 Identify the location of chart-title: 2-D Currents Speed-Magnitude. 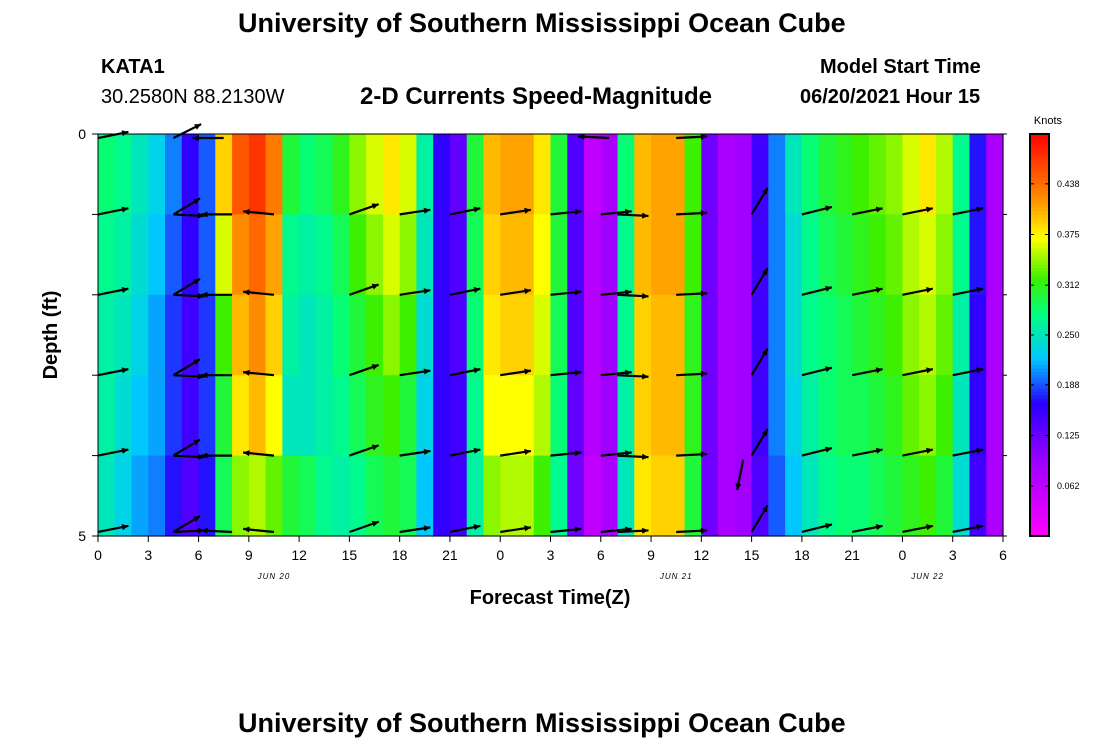
(536, 96).